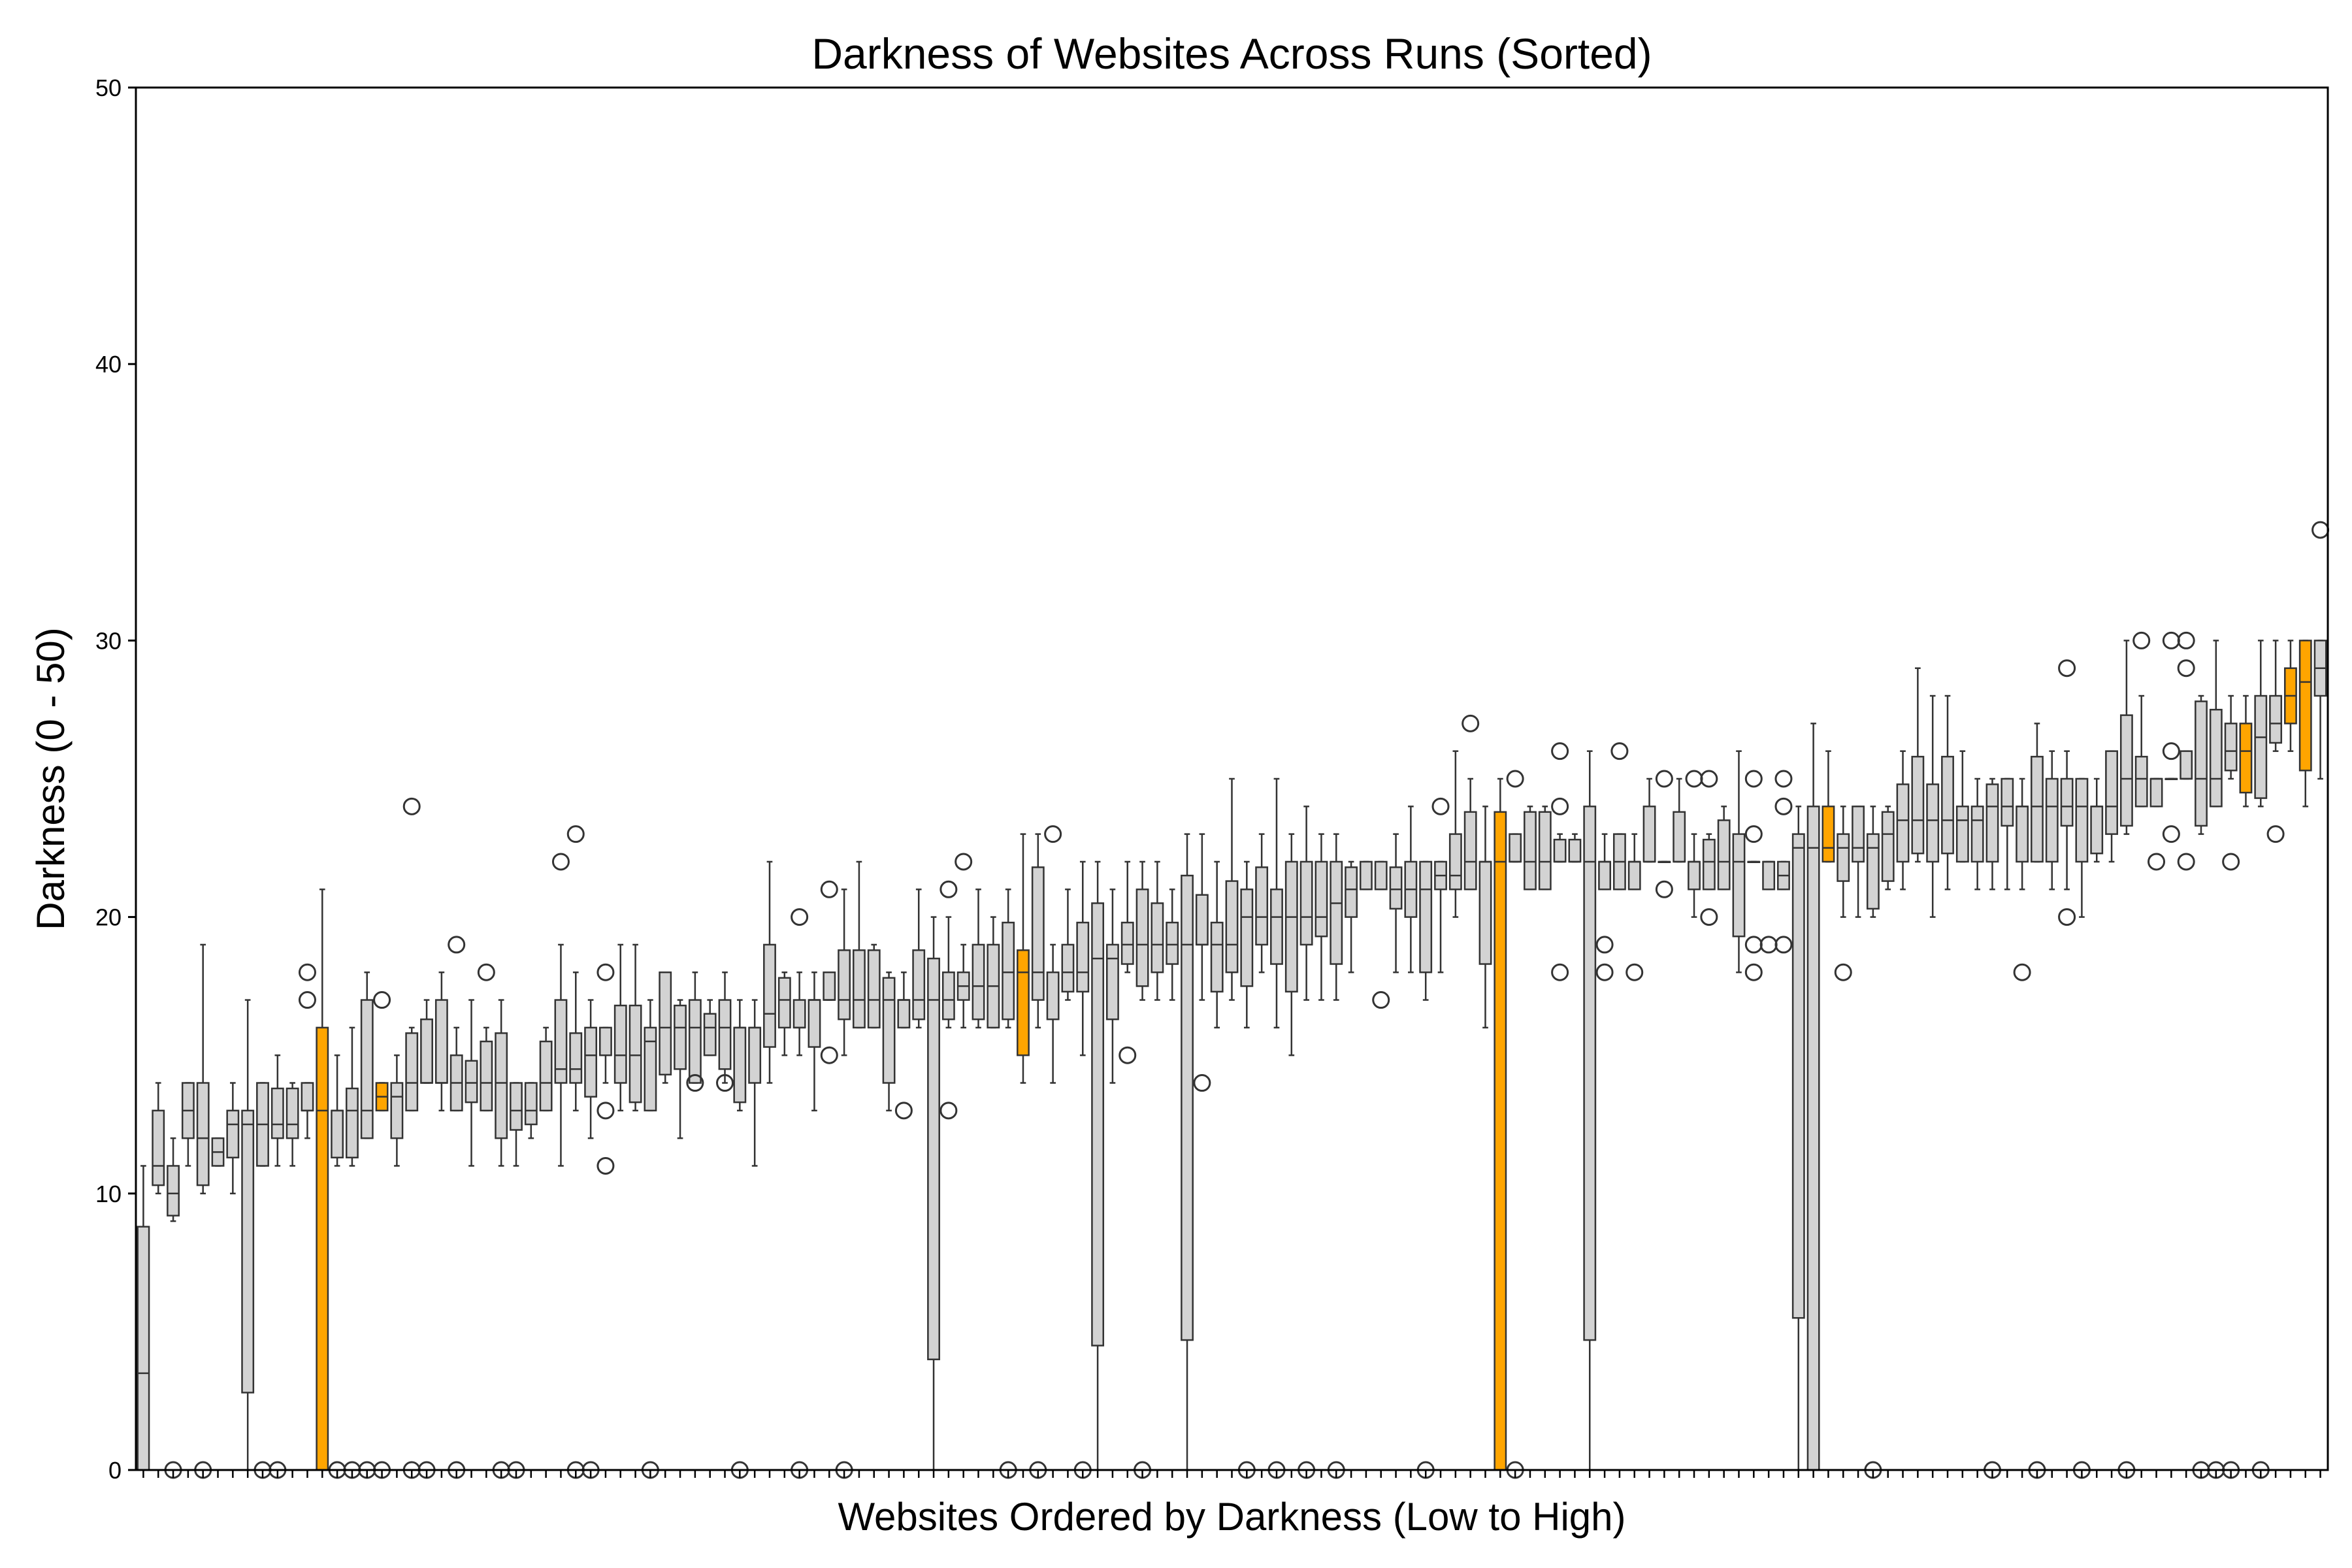 The image size is (2352, 1568). What do you see at coordinates (108, 640) in the screenshot?
I see `y-tick-label: 30` at bounding box center [108, 640].